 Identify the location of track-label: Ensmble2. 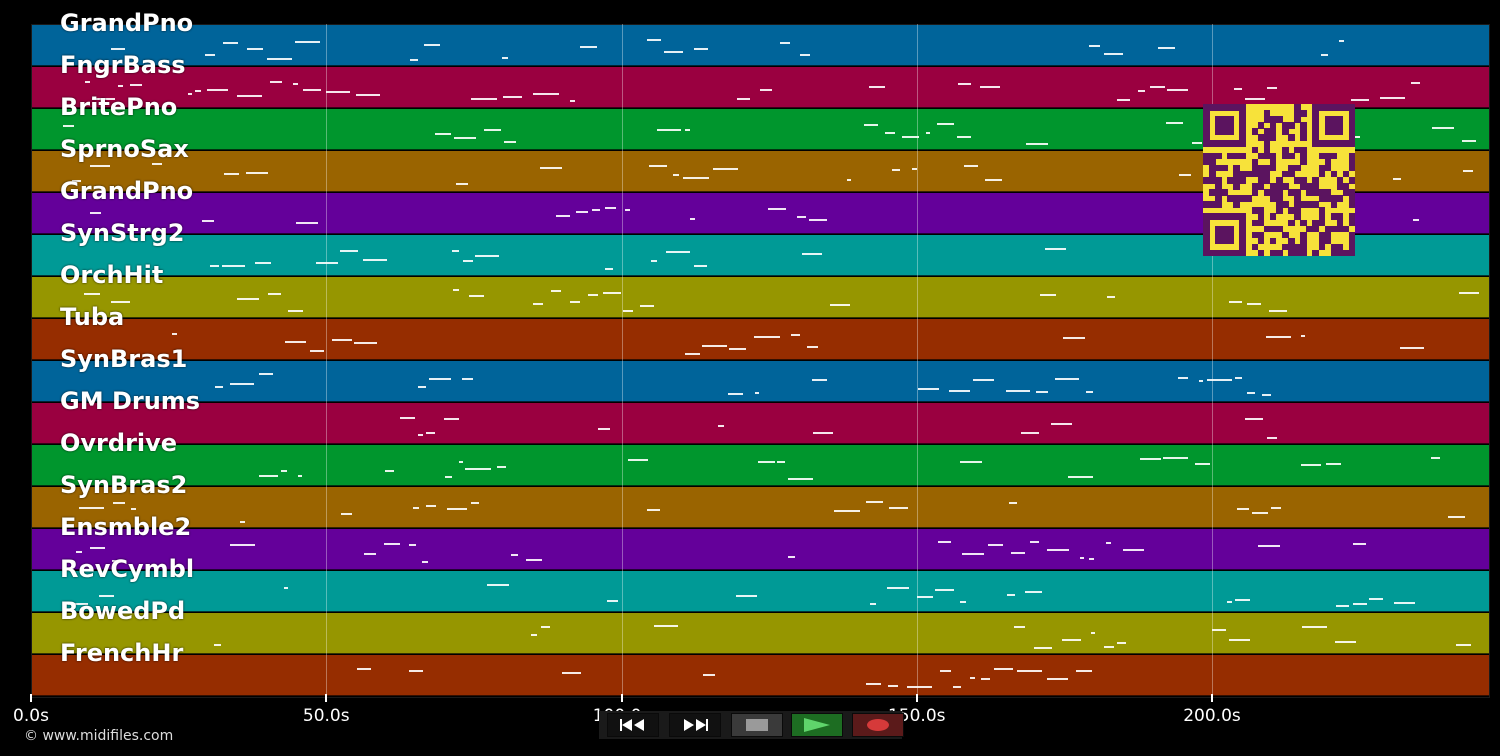
(126, 527).